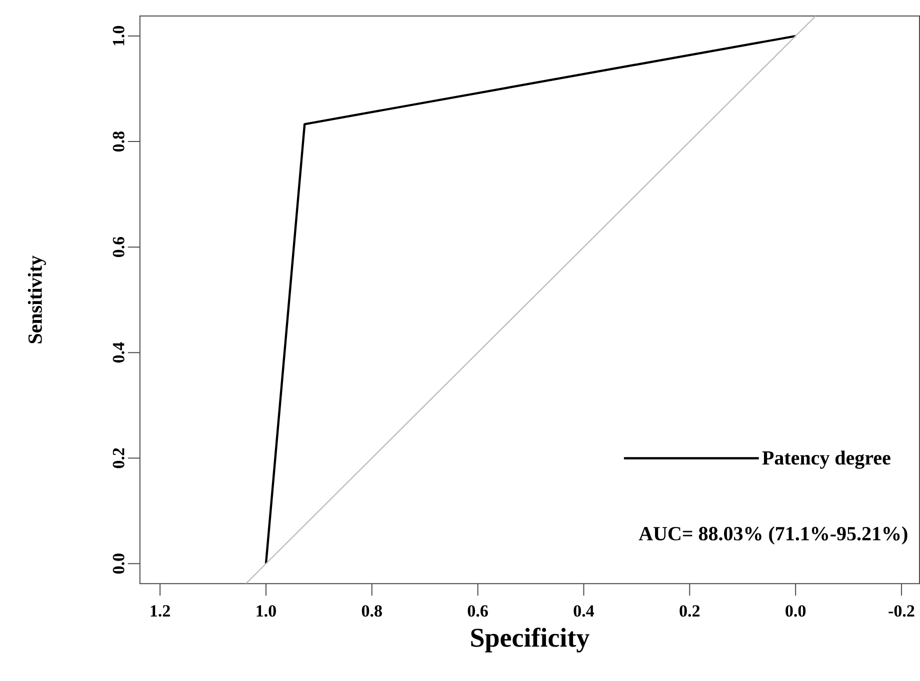 This screenshot has height=681, width=920. I want to click on y-axis-title: Sensitivity, so click(37, 300).